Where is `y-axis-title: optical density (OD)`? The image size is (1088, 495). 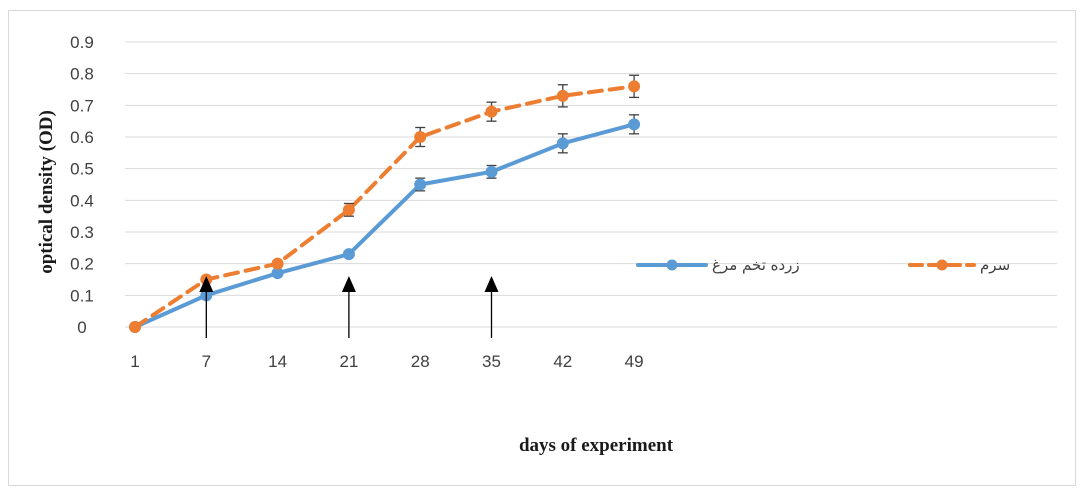 y-axis-title: optical density (OD) is located at coordinates (46, 192).